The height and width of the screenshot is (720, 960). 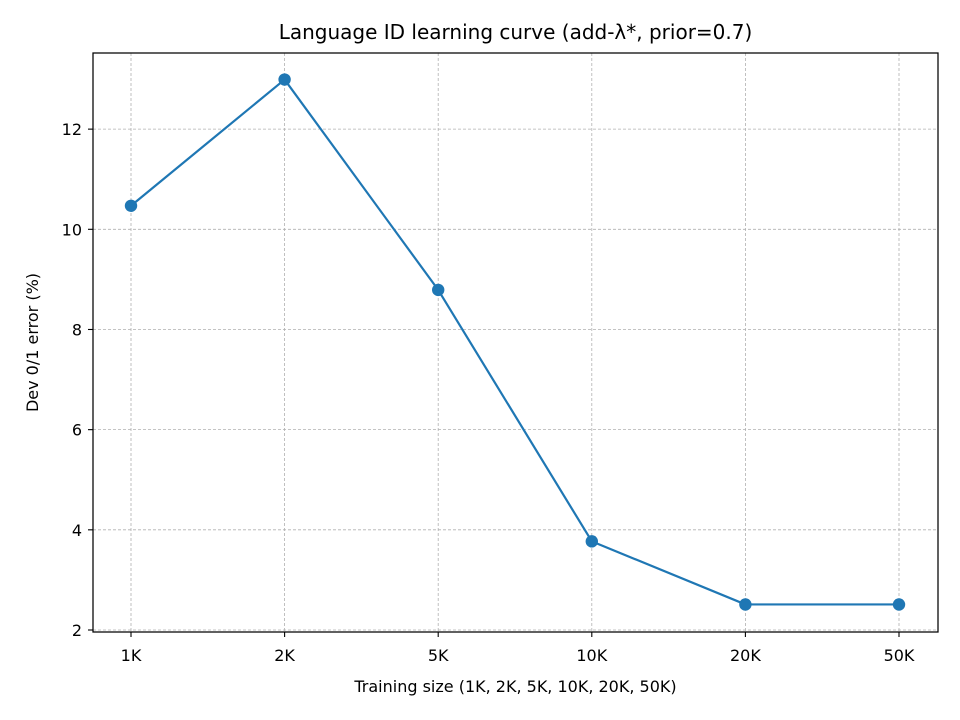 I want to click on y-tick-label: 8, so click(x=77, y=329).